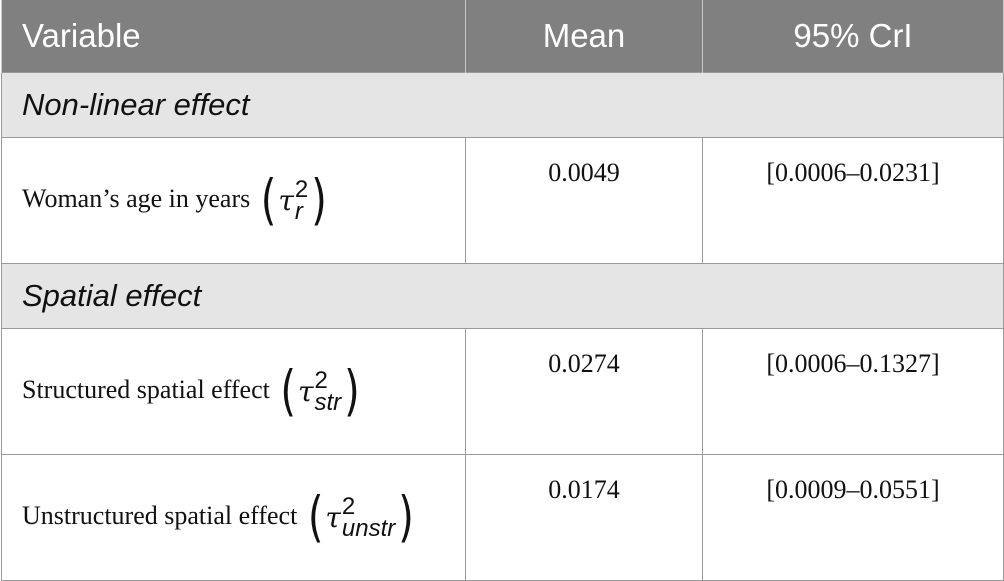  Describe the element at coordinates (584, 391) in the screenshot. I see `mean-cell: 0.0274` at that location.